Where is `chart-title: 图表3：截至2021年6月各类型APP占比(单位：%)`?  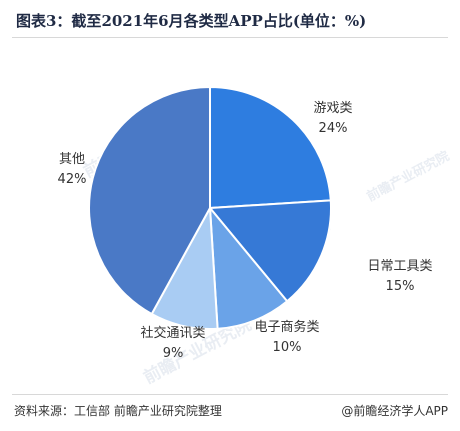 chart-title: 图表3：截至2021年6月各类型APP占比(单位：%) is located at coordinates (191, 21).